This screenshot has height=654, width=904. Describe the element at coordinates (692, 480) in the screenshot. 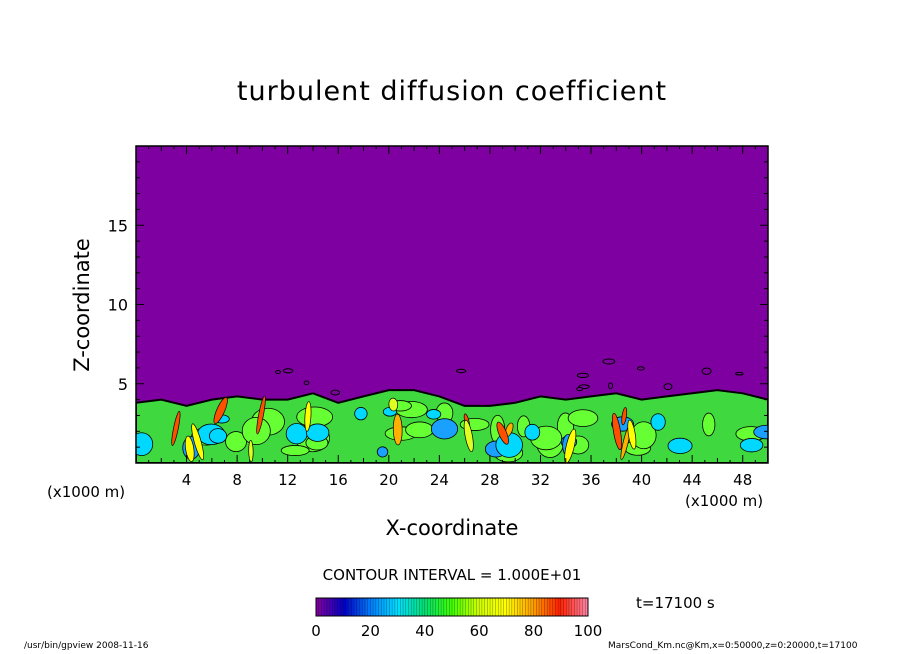

I see `x-tick-label: 44` at that location.